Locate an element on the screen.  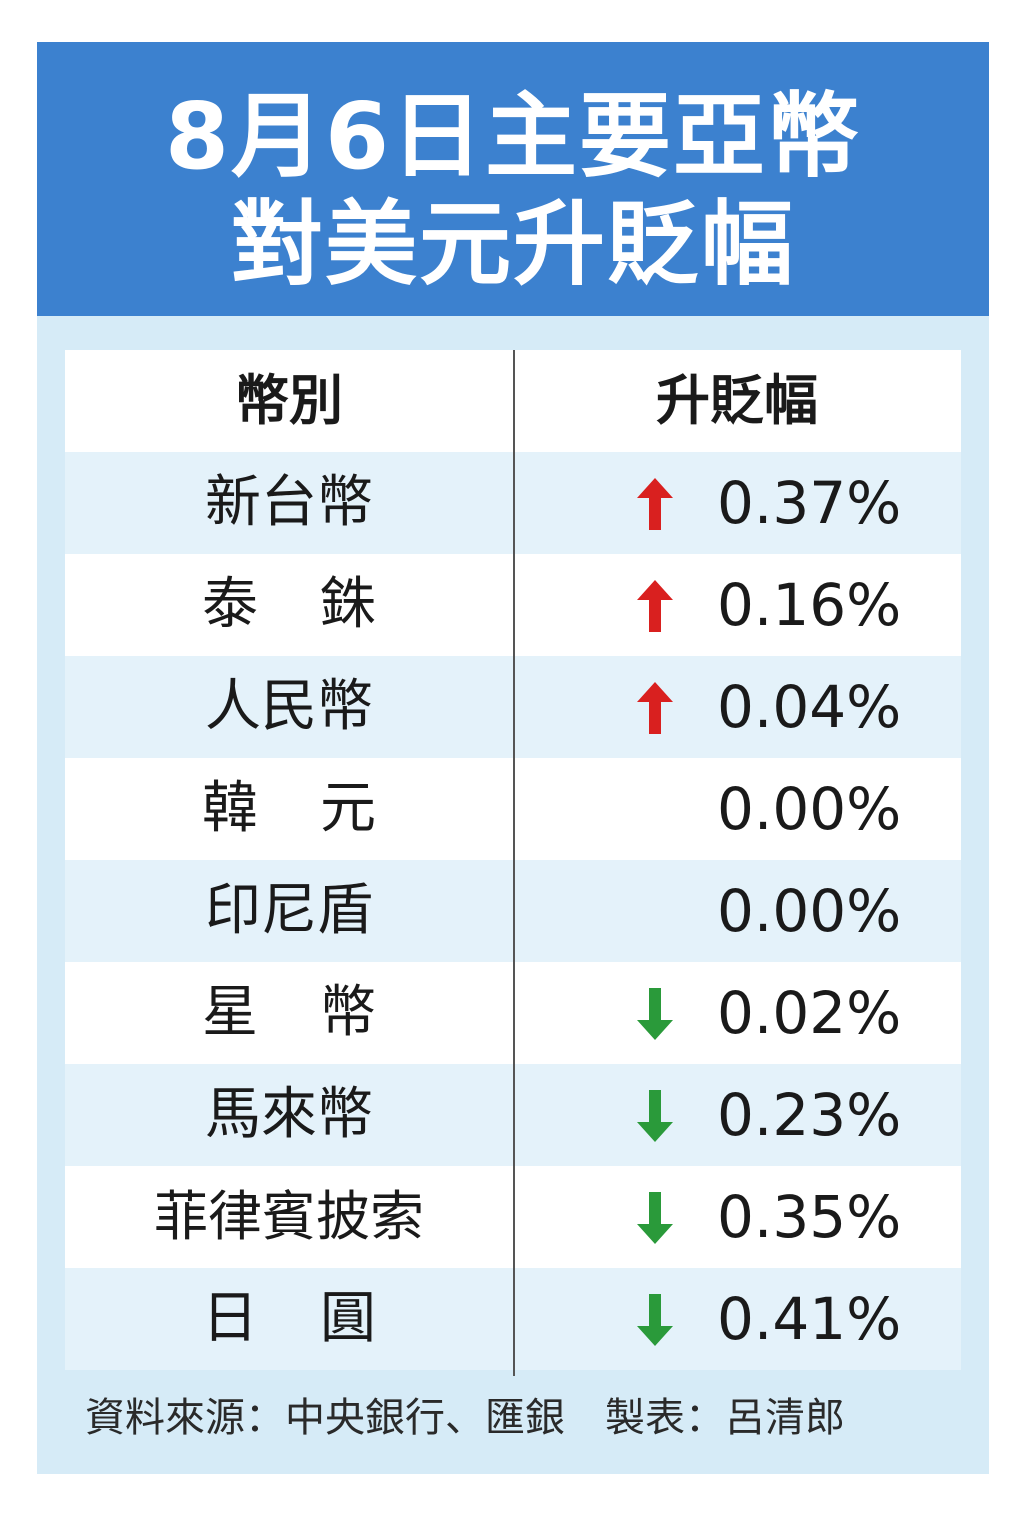
chart-title-line-1: 8月6日主要亞幣 is located at coordinates (513, 136).